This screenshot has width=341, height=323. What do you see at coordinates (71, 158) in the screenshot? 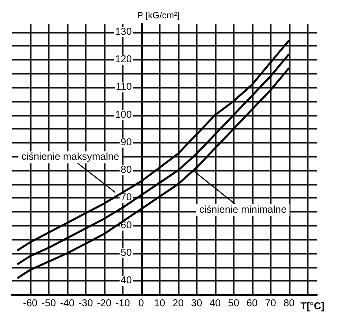
I see `annotation: ciśnienie maksymalne` at bounding box center [71, 158].